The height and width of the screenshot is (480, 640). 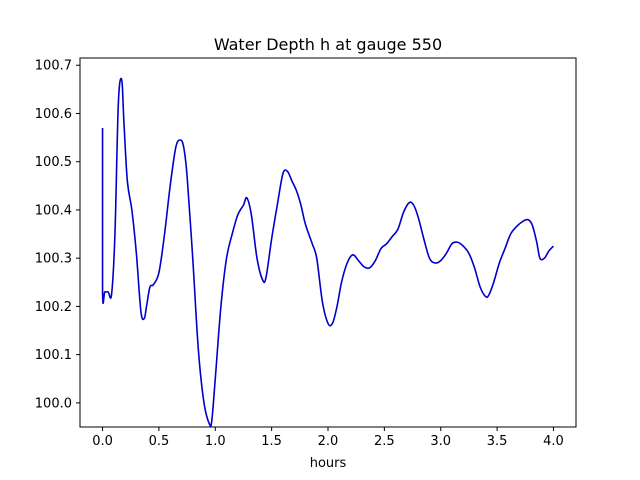 I want to click on y-tick-label: 100.0, so click(x=53, y=403).